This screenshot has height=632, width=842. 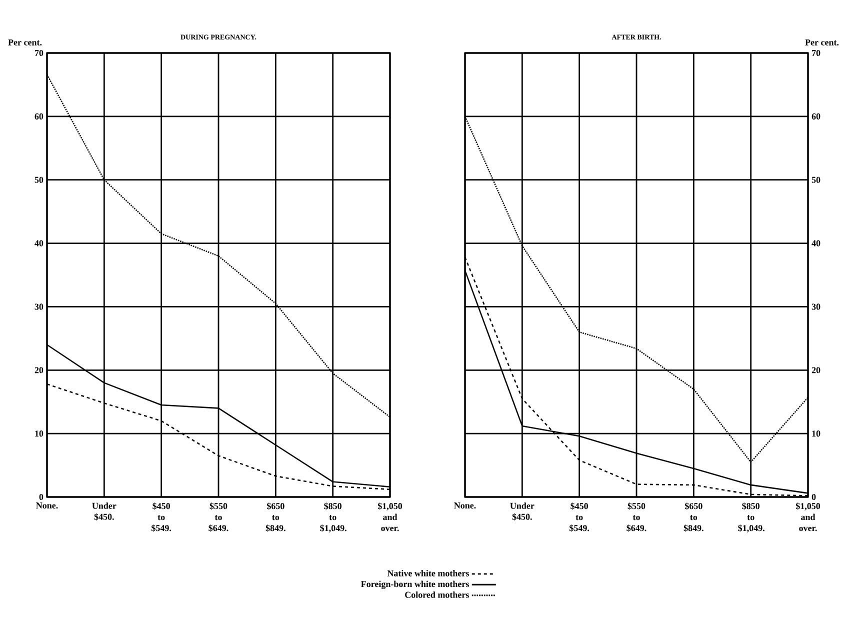 What do you see at coordinates (415, 584) in the screenshot?
I see `legend-label: Foreign-born white mothers` at bounding box center [415, 584].